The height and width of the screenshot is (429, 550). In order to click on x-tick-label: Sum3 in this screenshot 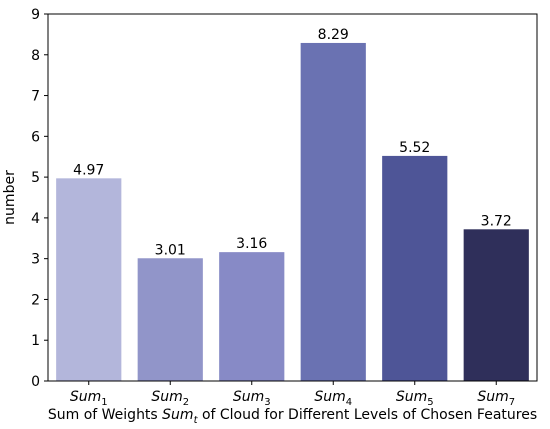, I will do `click(252, 398)`.